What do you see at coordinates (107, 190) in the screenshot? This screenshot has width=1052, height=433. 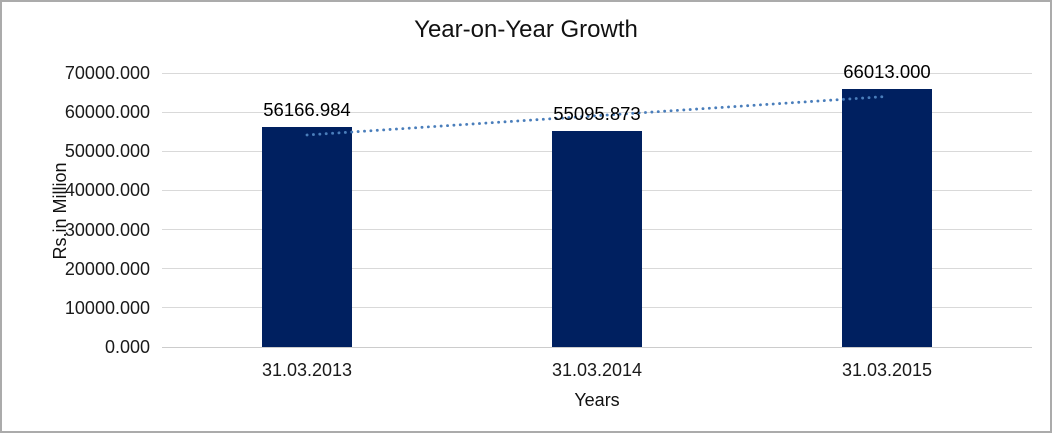 I see `y-tick-label: 40000.000` at bounding box center [107, 190].